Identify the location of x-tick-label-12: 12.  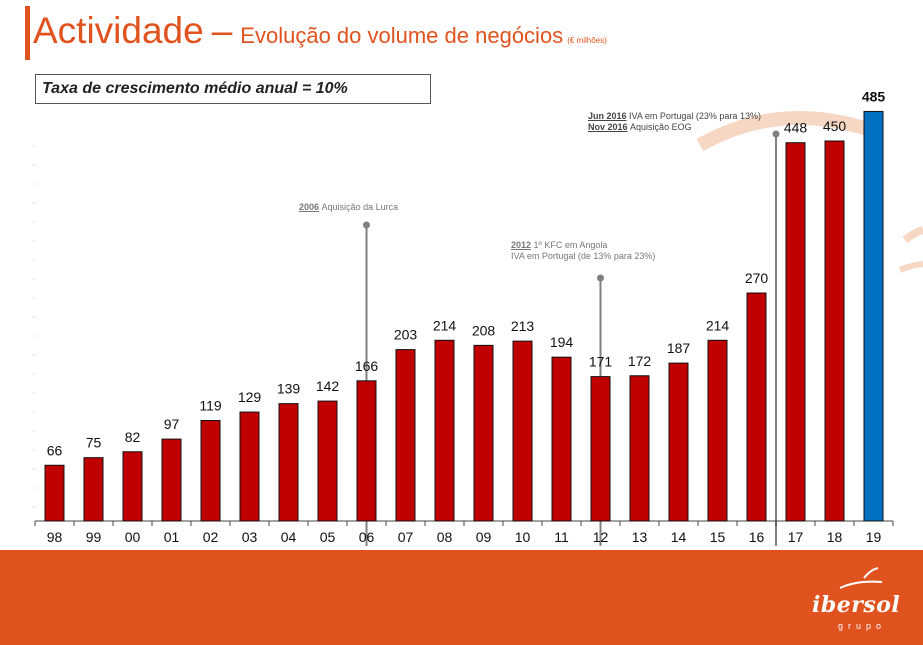
(601, 537).